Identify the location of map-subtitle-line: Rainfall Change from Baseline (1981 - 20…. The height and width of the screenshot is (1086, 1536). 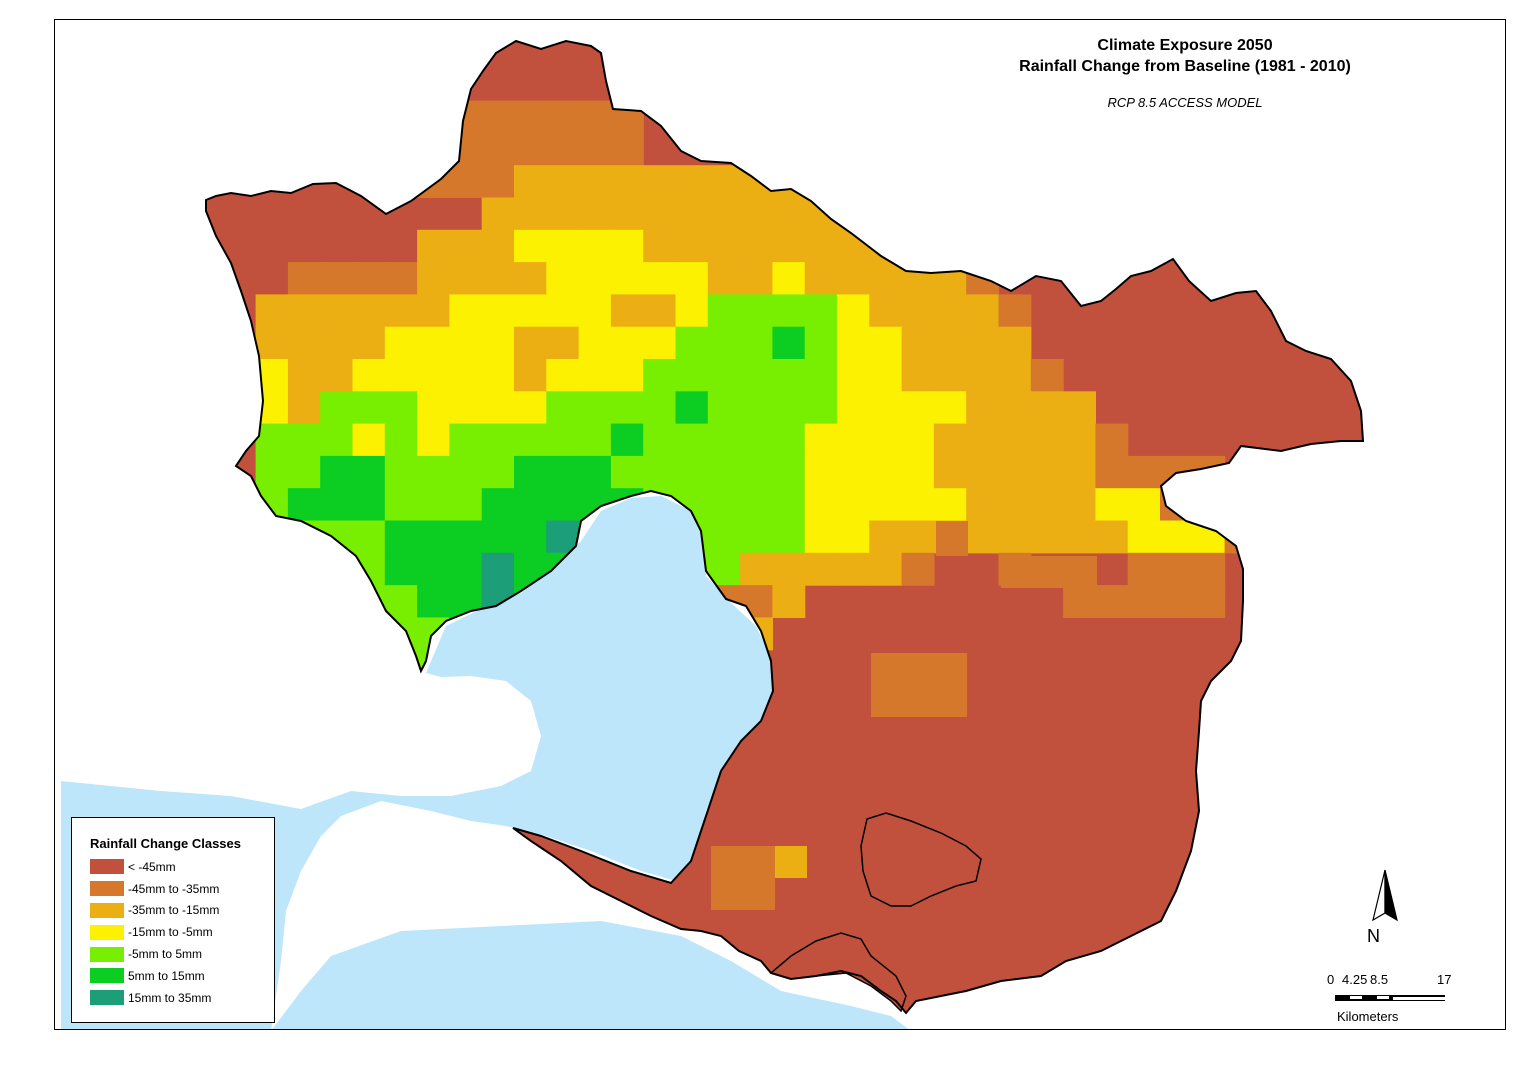
(1185, 66).